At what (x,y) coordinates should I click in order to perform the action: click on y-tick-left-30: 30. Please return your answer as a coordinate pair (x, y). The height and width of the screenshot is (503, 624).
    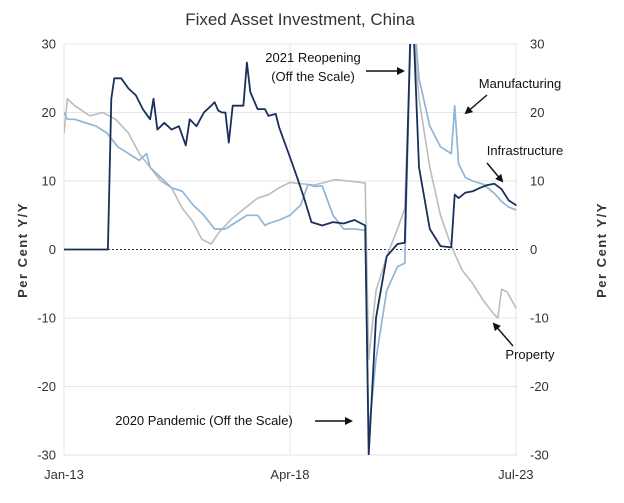
    Looking at the image, I should click on (49, 44).